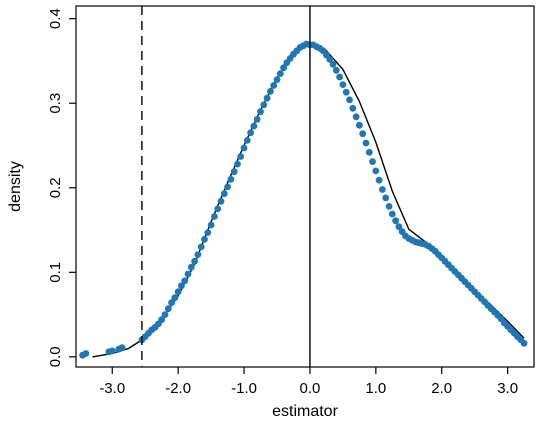  Describe the element at coordinates (55, 103) in the screenshot. I see `y-tick-label: 0.3` at that location.